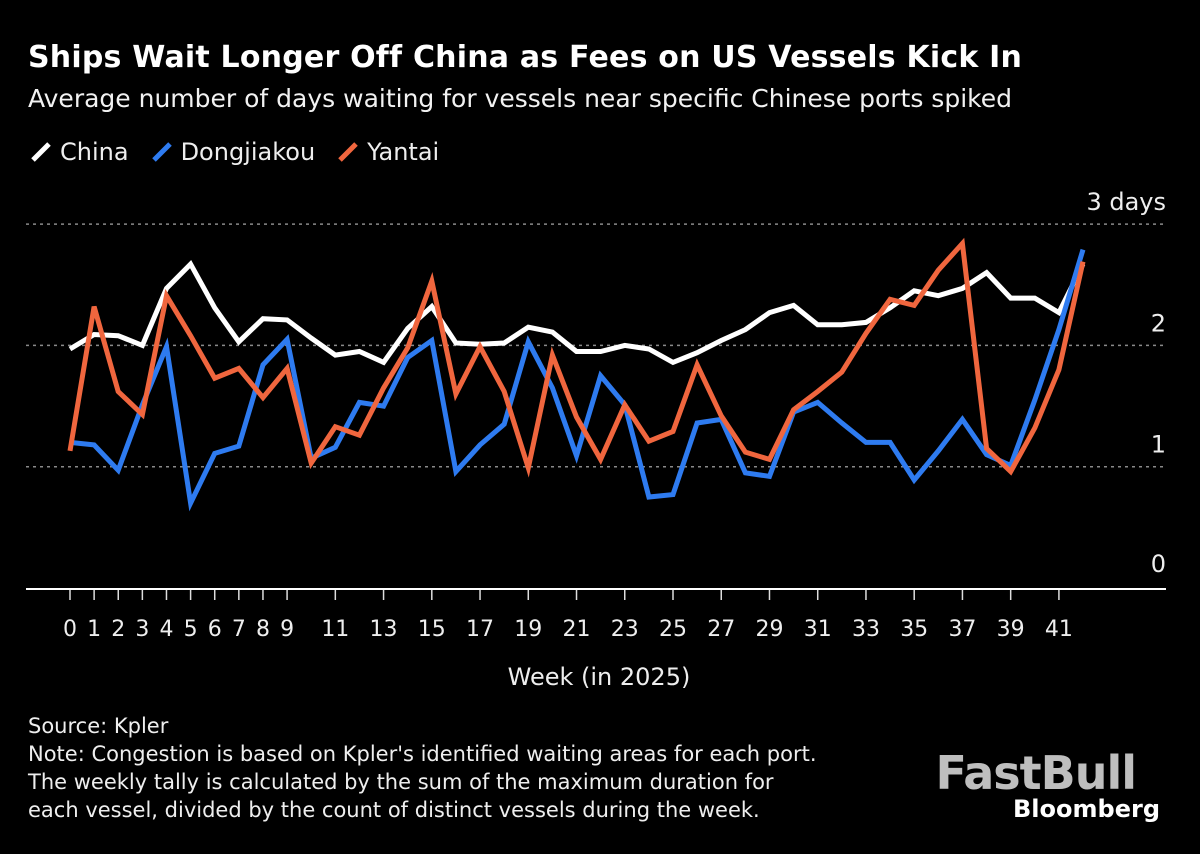 Image resolution: width=1200 pixels, height=854 pixels. I want to click on x-tick-label: 0, so click(70, 629).